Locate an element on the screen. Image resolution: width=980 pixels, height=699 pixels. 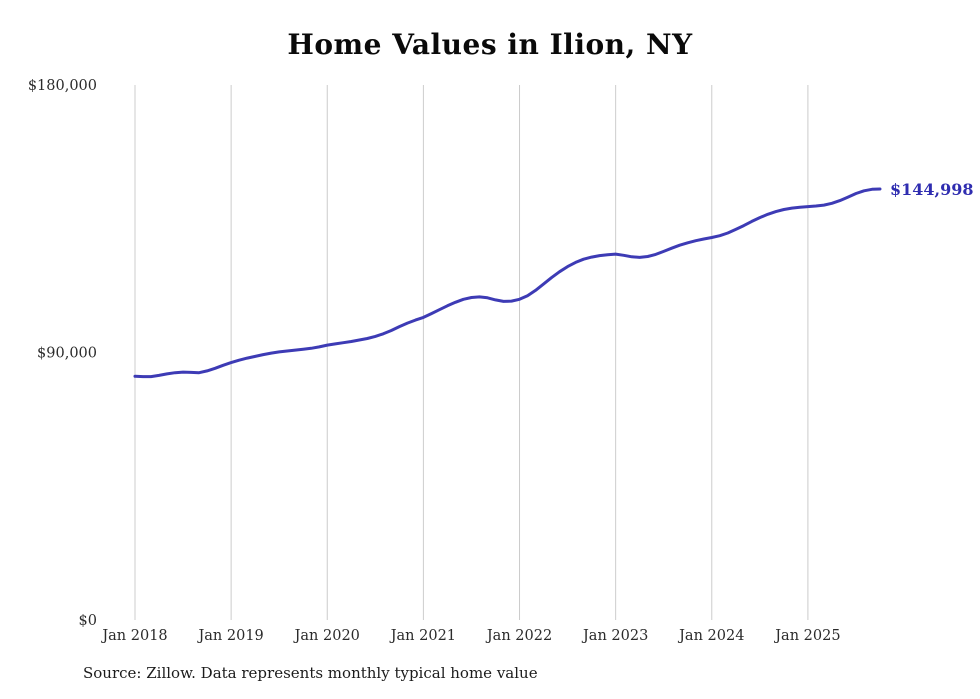
x-axis-tick-label: Jan 2018 is located at coordinates (133, 636).